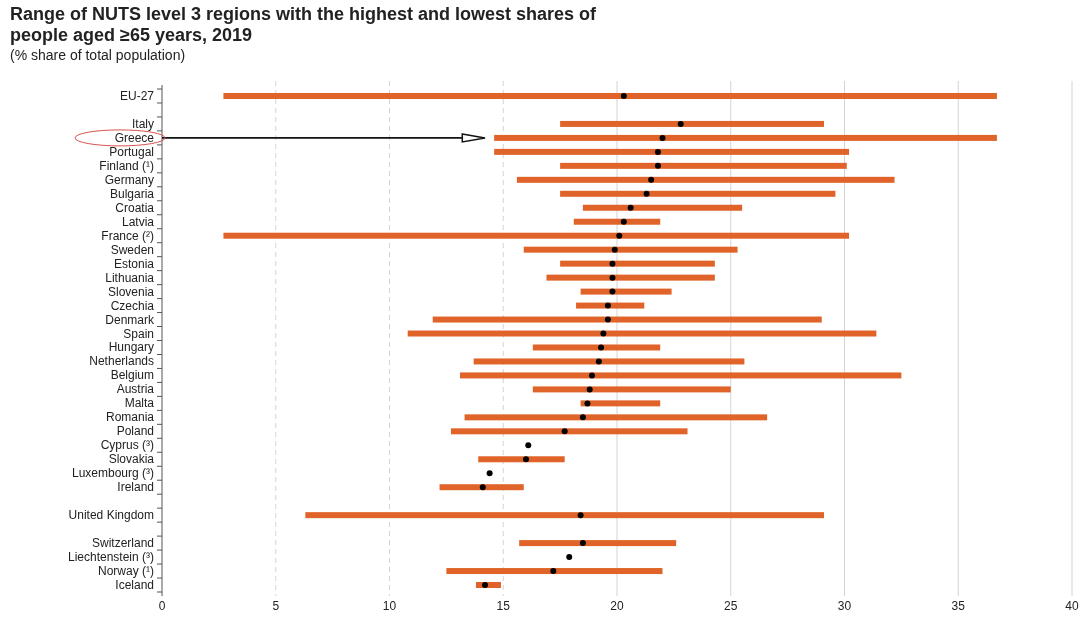 Image resolution: width=1087 pixels, height=618 pixels. What do you see at coordinates (389, 606) in the screenshot?
I see `x-tick-label: 10` at bounding box center [389, 606].